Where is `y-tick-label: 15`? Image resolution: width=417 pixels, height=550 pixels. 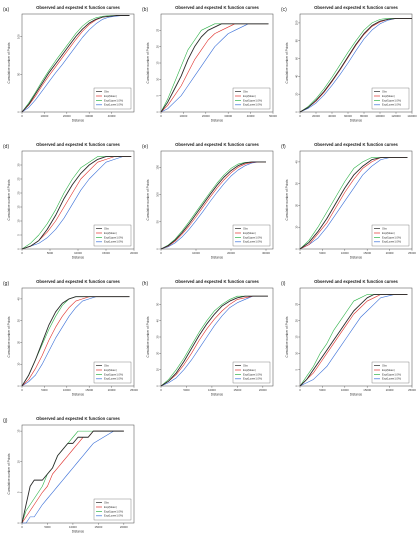 y-tick-label: 15 is located at coordinates (296, 337).